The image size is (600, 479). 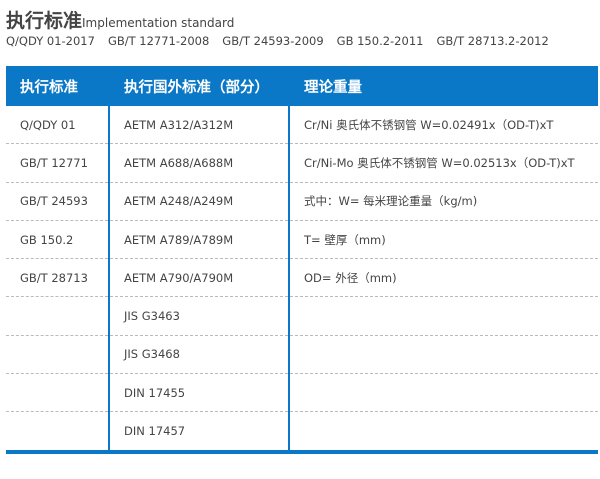 I want to click on cell-weight: Cr/Ni-Mo 奥氏体不锈钢管 W=0.02513x（OD-T)xT, so click(x=443, y=163).